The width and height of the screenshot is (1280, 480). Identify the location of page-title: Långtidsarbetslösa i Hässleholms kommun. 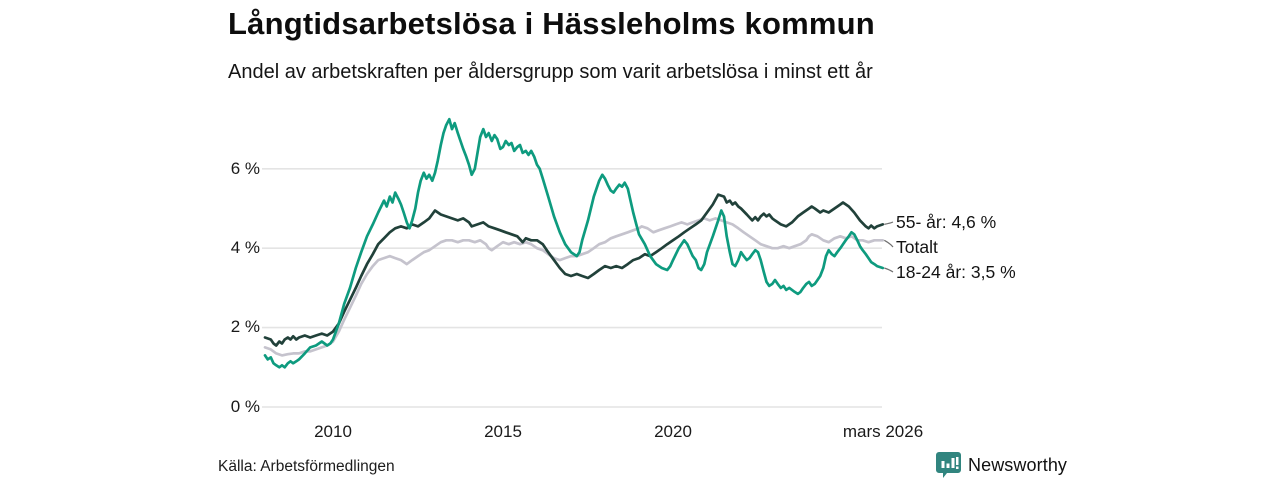
(551, 23).